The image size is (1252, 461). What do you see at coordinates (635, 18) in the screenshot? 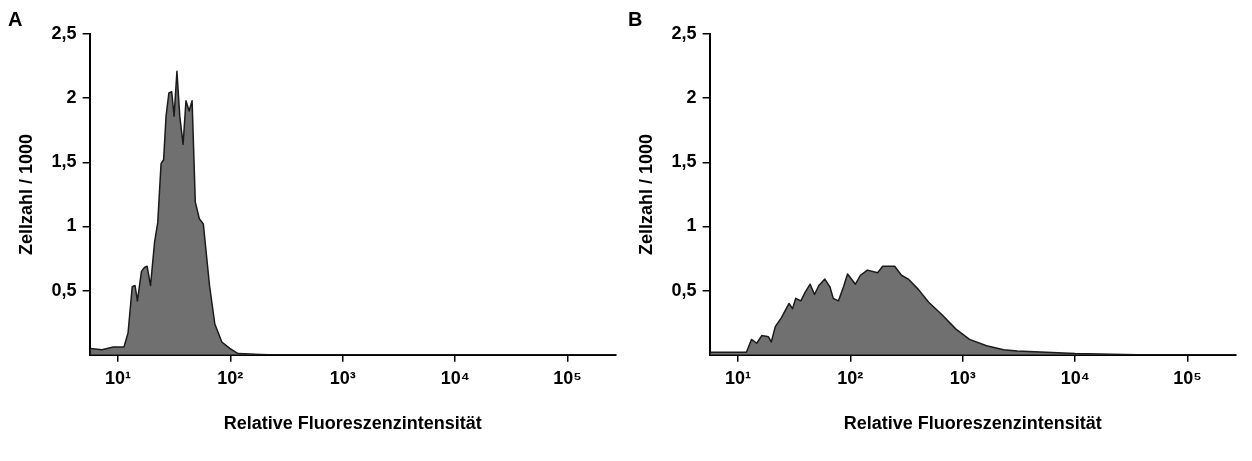
I see `chart-title: B` at bounding box center [635, 18].